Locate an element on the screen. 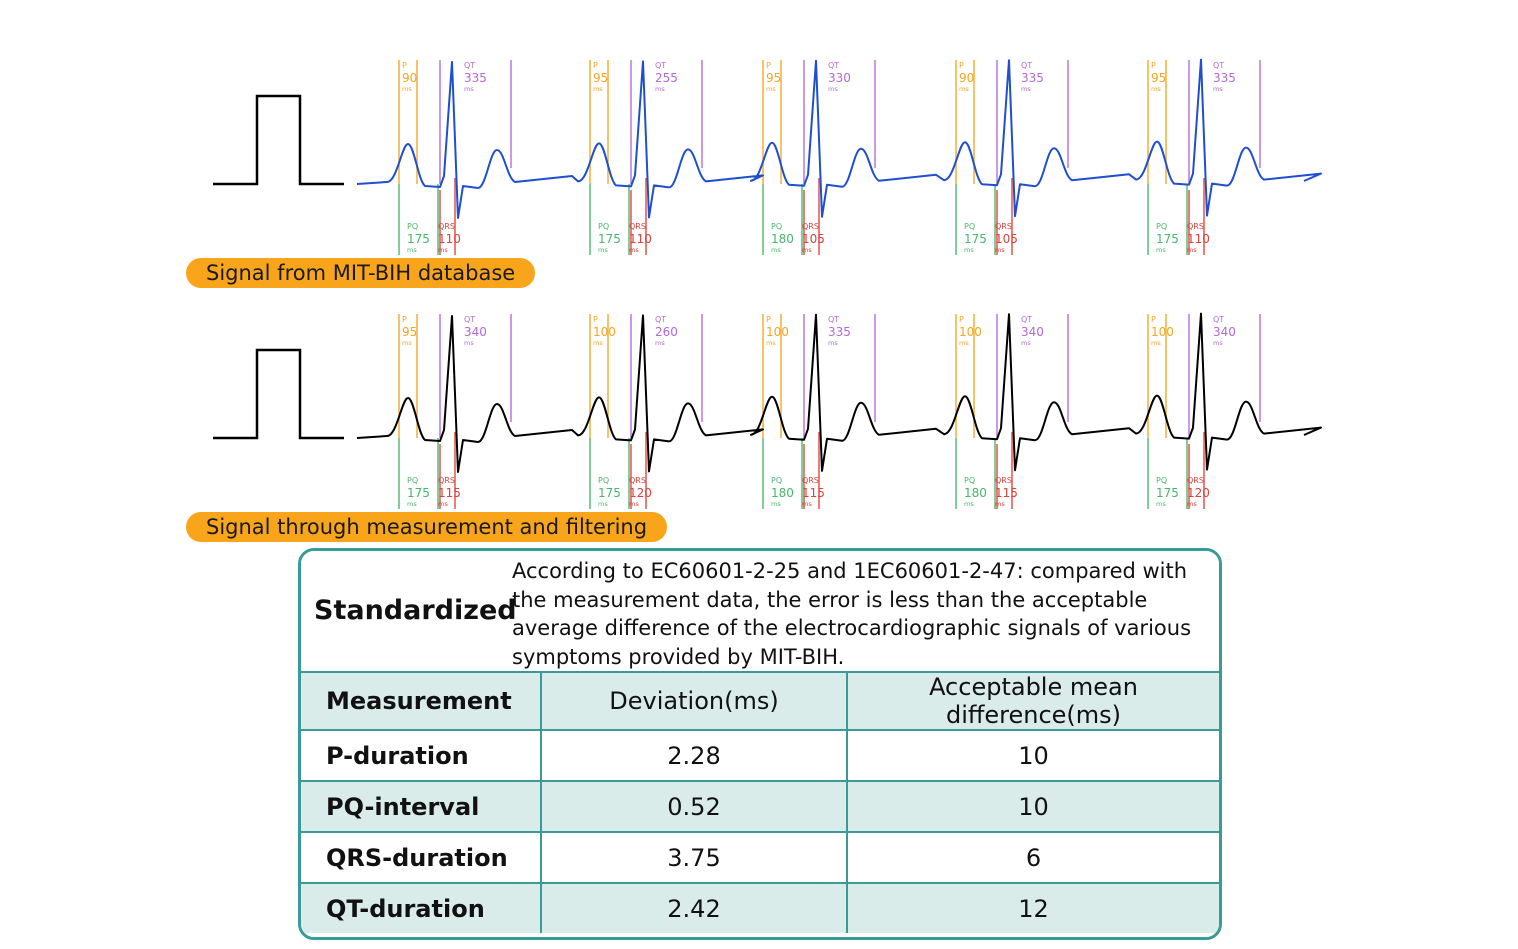  qrs-duration-annotation: QRS 110 ms is located at coordinates (640, 238).